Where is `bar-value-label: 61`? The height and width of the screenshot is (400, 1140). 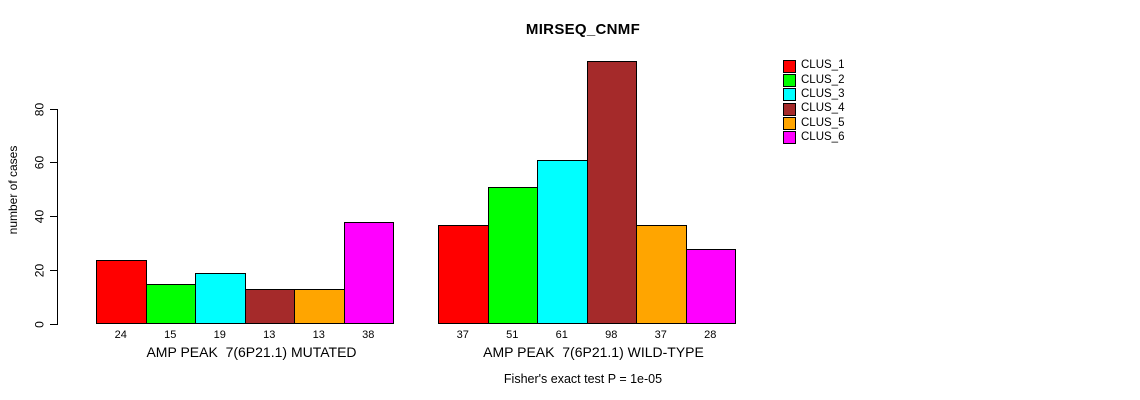 bar-value-label: 61 is located at coordinates (561, 335).